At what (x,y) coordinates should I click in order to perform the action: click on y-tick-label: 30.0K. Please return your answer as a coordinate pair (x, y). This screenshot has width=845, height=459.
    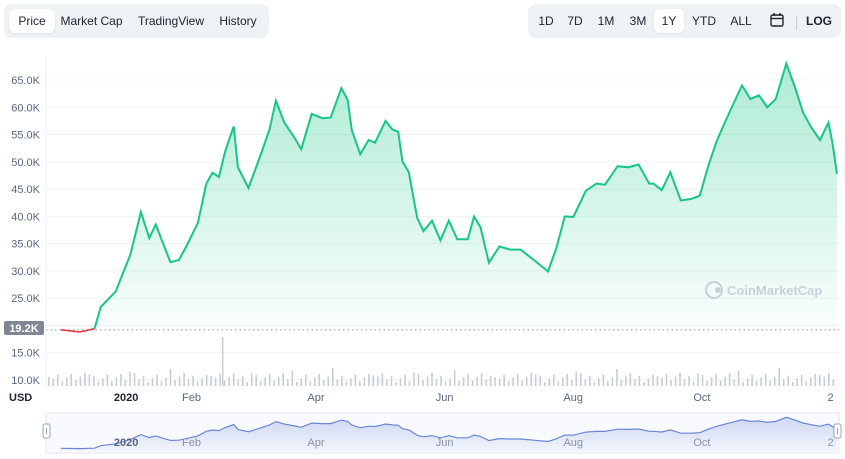
    Looking at the image, I should click on (25, 272).